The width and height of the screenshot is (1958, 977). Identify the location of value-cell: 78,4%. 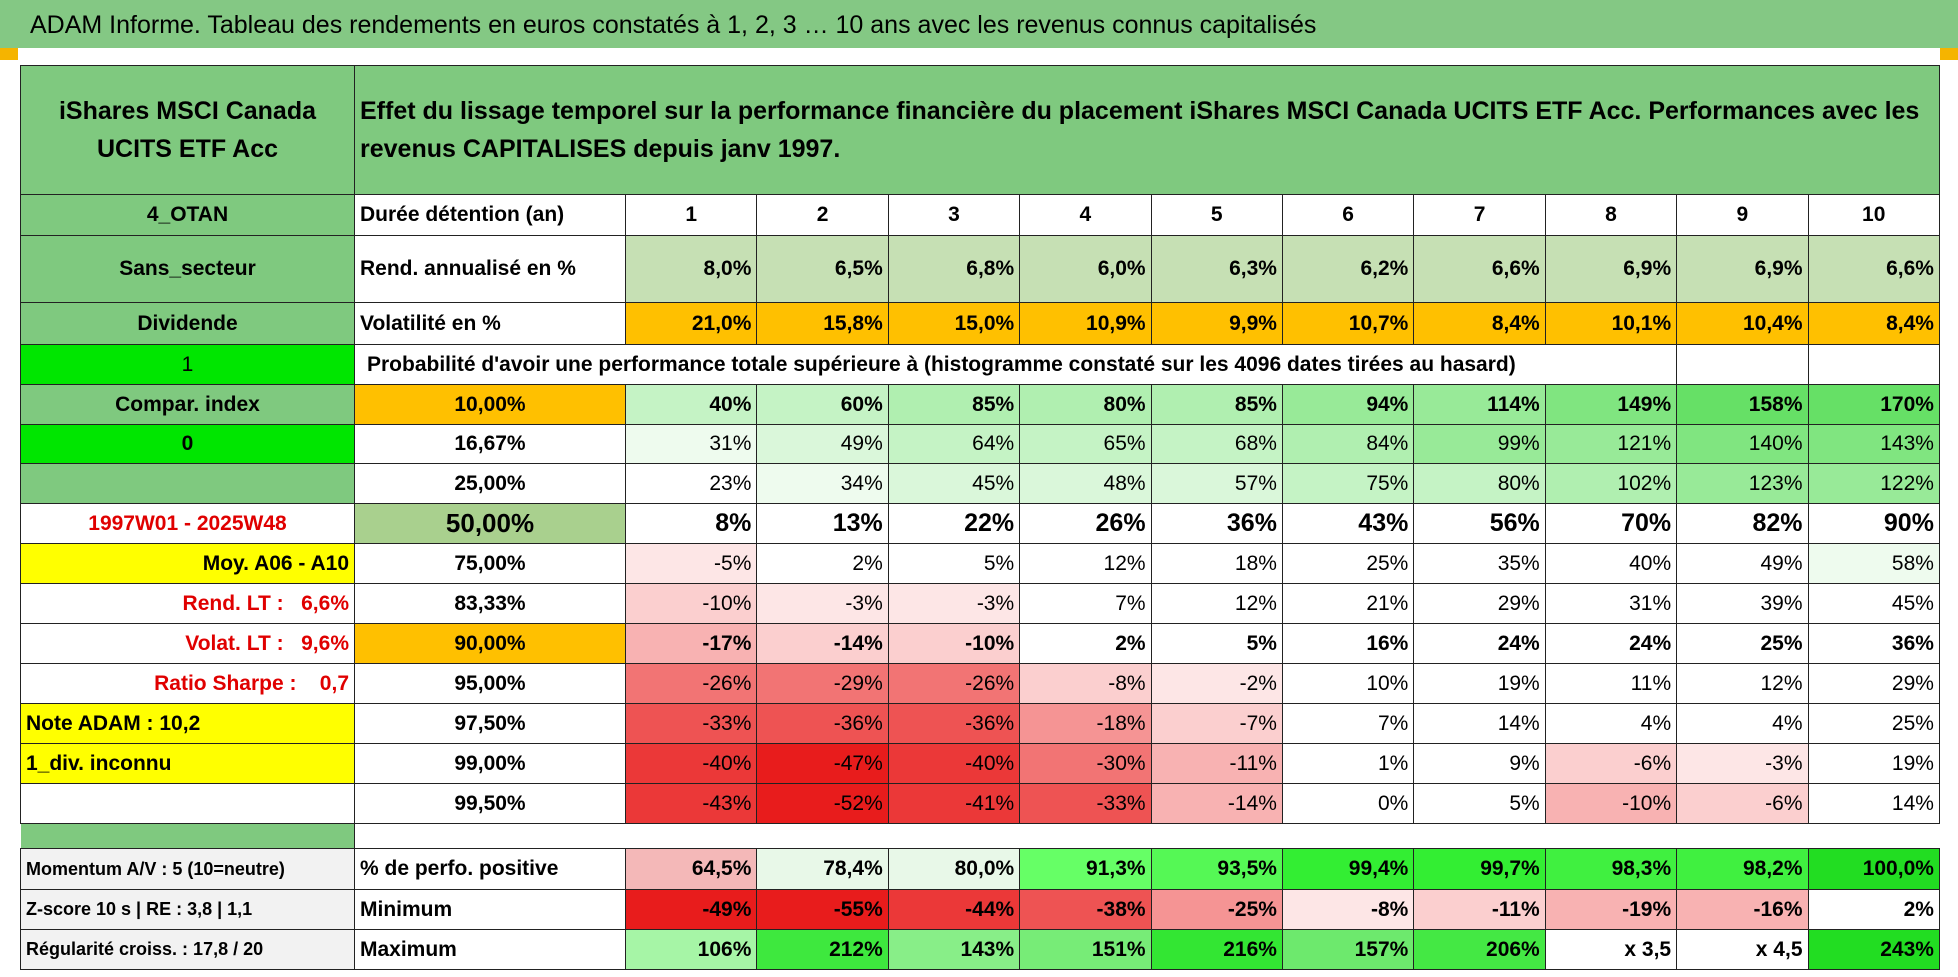
(822, 869).